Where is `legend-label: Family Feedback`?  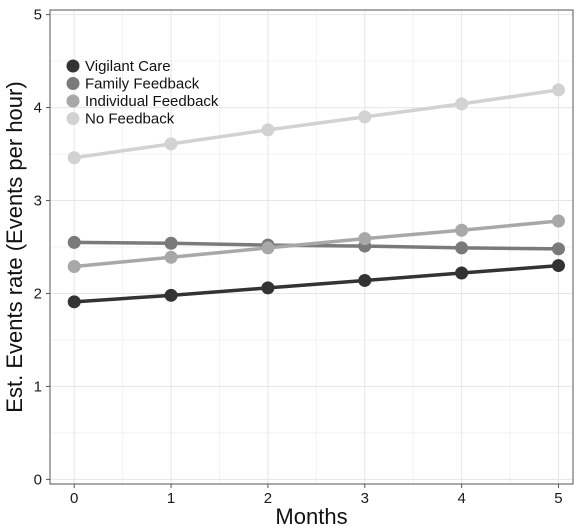
legend-label: Family Feedback is located at coordinates (142, 84).